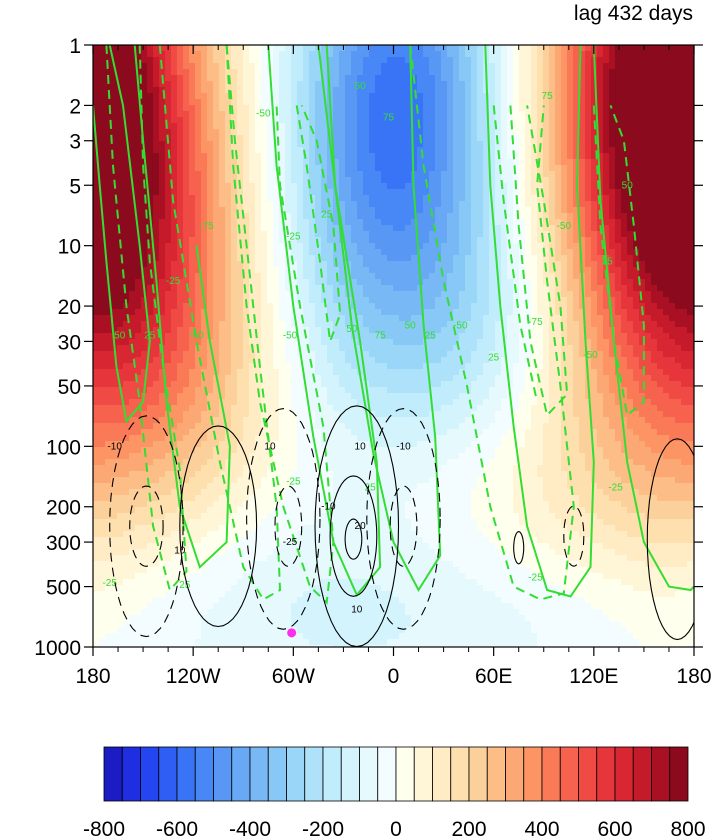 This screenshot has width=714, height=838. What do you see at coordinates (57, 648) in the screenshot?
I see `y-tick-label: 1000` at bounding box center [57, 648].